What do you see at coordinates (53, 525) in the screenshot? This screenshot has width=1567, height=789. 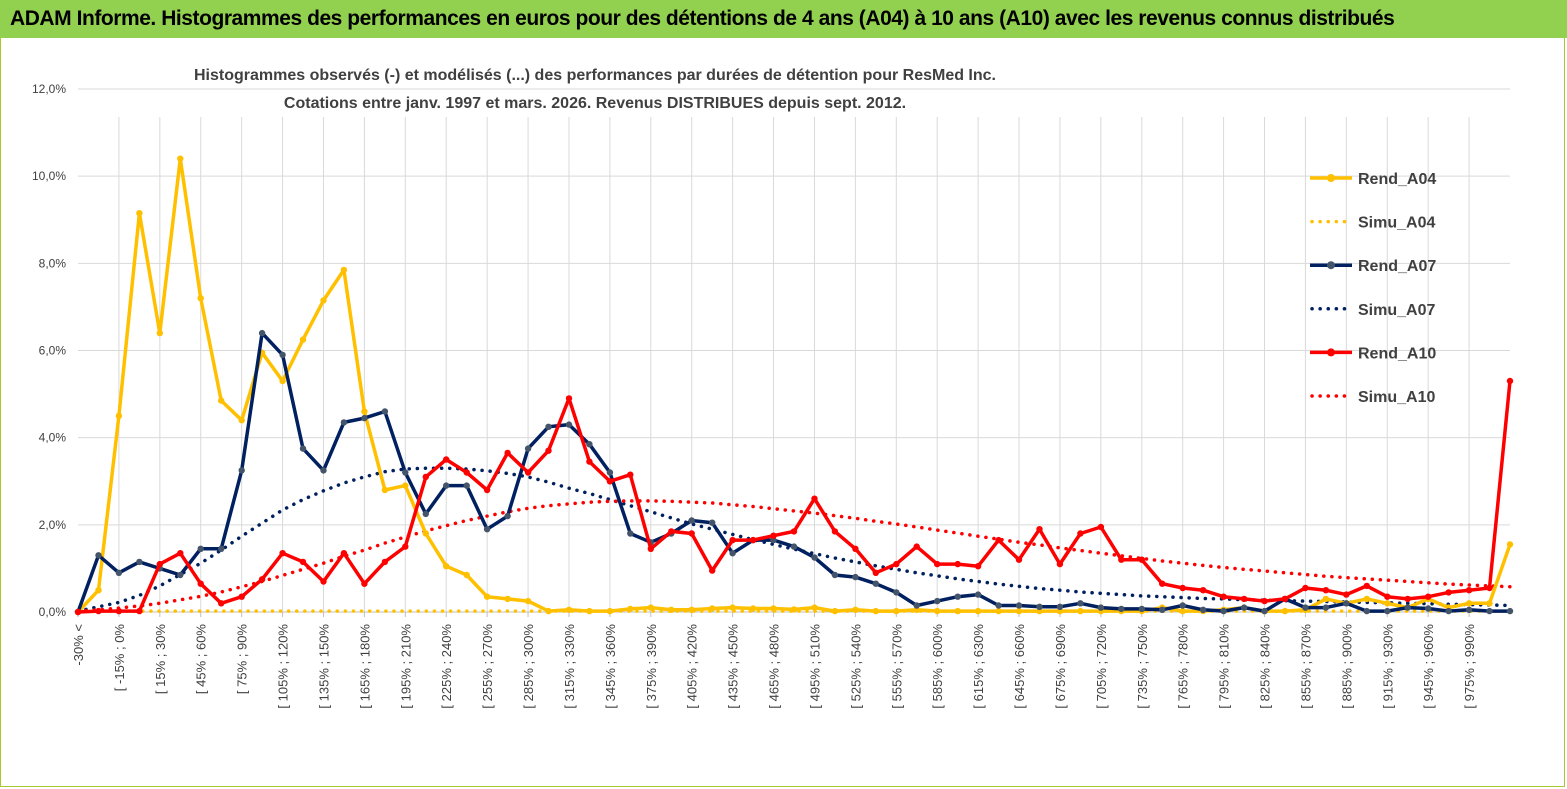 I see `y-tick-label: 2,0%` at bounding box center [53, 525].